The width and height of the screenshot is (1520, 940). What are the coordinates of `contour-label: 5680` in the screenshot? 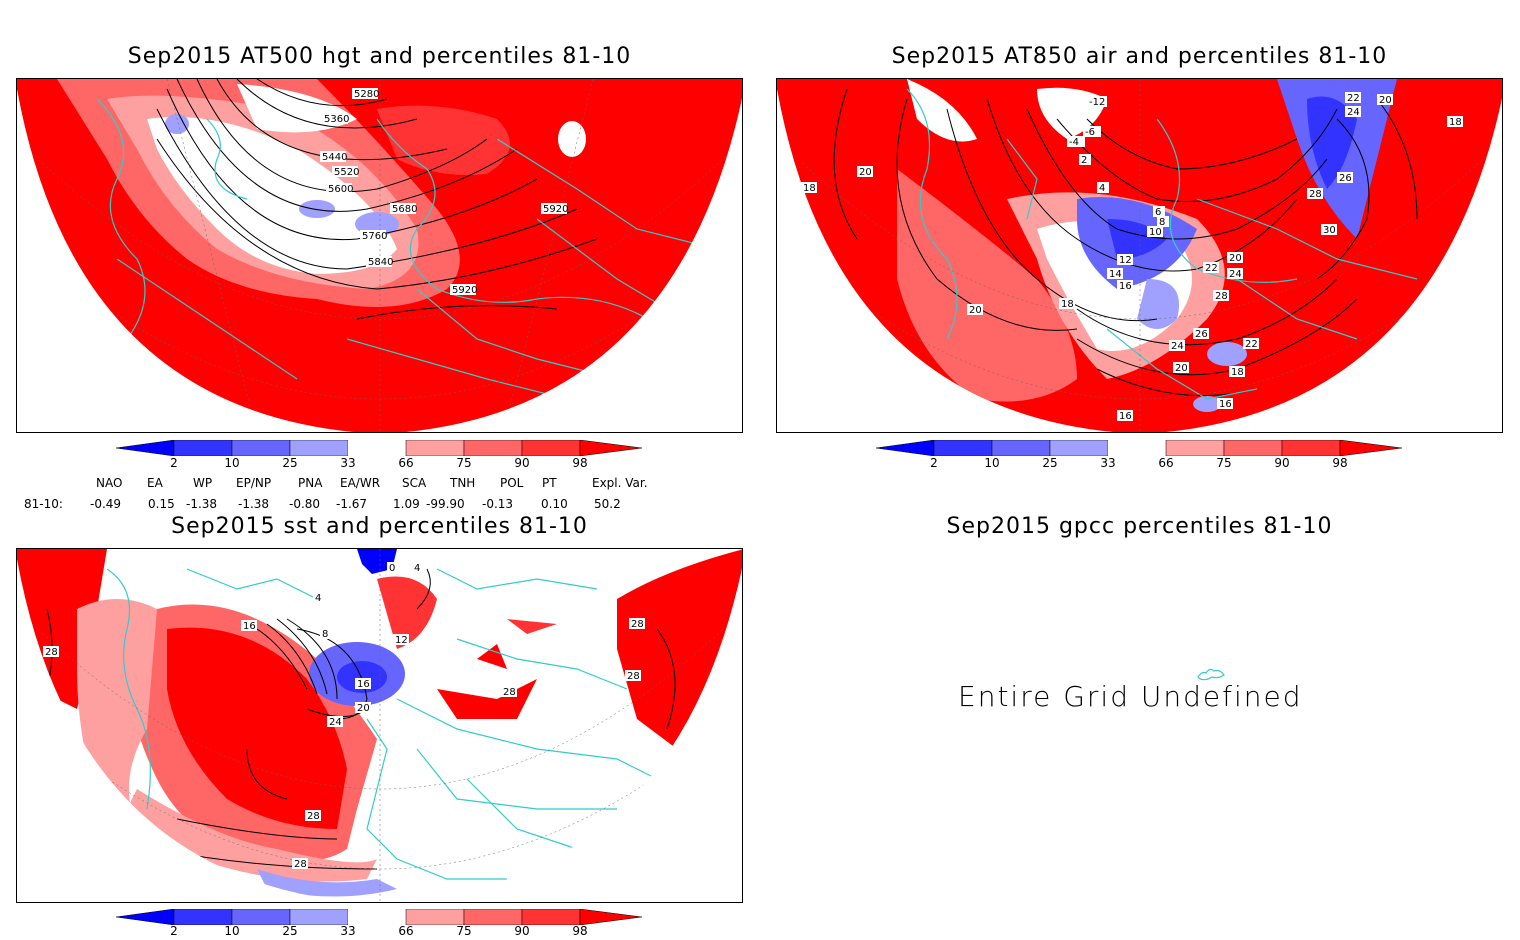 It's located at (404, 209).